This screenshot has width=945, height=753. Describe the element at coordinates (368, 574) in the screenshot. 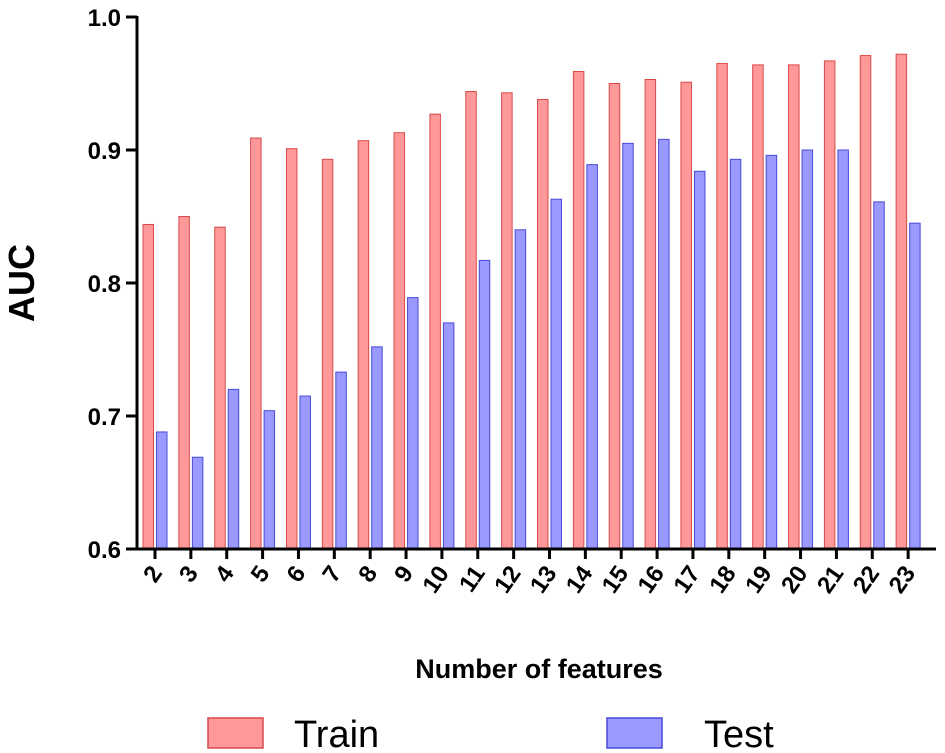

I see `x-tick-label-8: 8` at that location.